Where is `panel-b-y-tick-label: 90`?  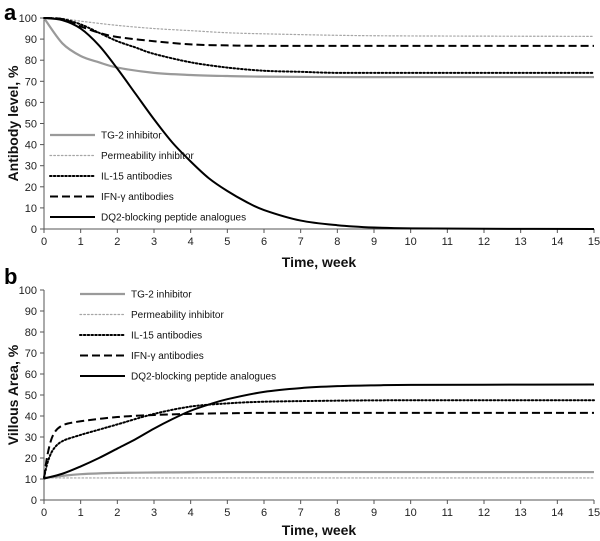 panel-b-y-tick-label: 90 is located at coordinates (31, 312).